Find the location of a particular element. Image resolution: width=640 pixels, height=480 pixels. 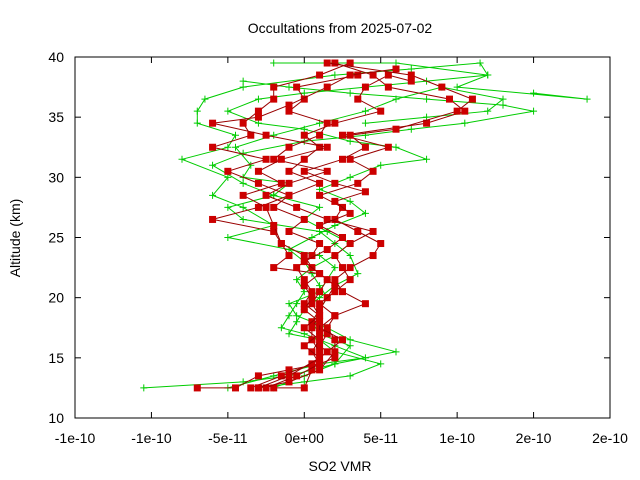

y-tick-label: 30 is located at coordinates (56, 177).